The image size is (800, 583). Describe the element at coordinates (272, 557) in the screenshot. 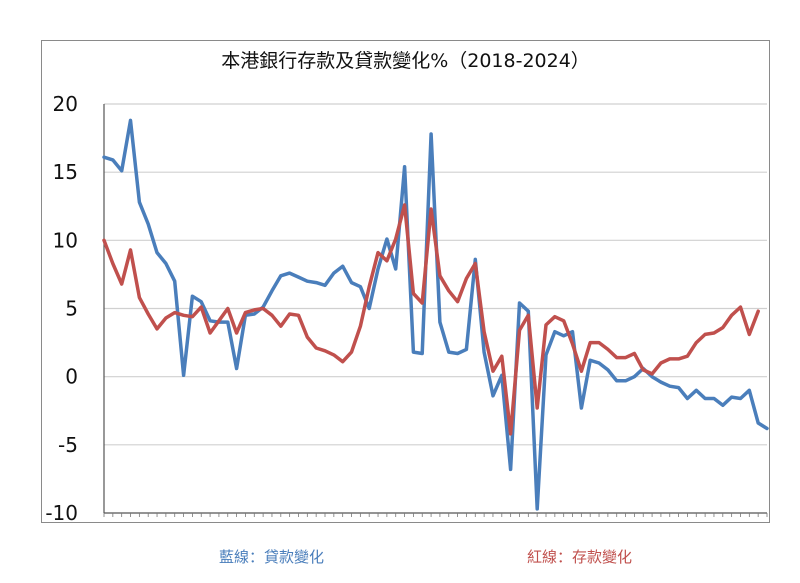

I see `legend-loans: 藍線：貸款變化` at that location.